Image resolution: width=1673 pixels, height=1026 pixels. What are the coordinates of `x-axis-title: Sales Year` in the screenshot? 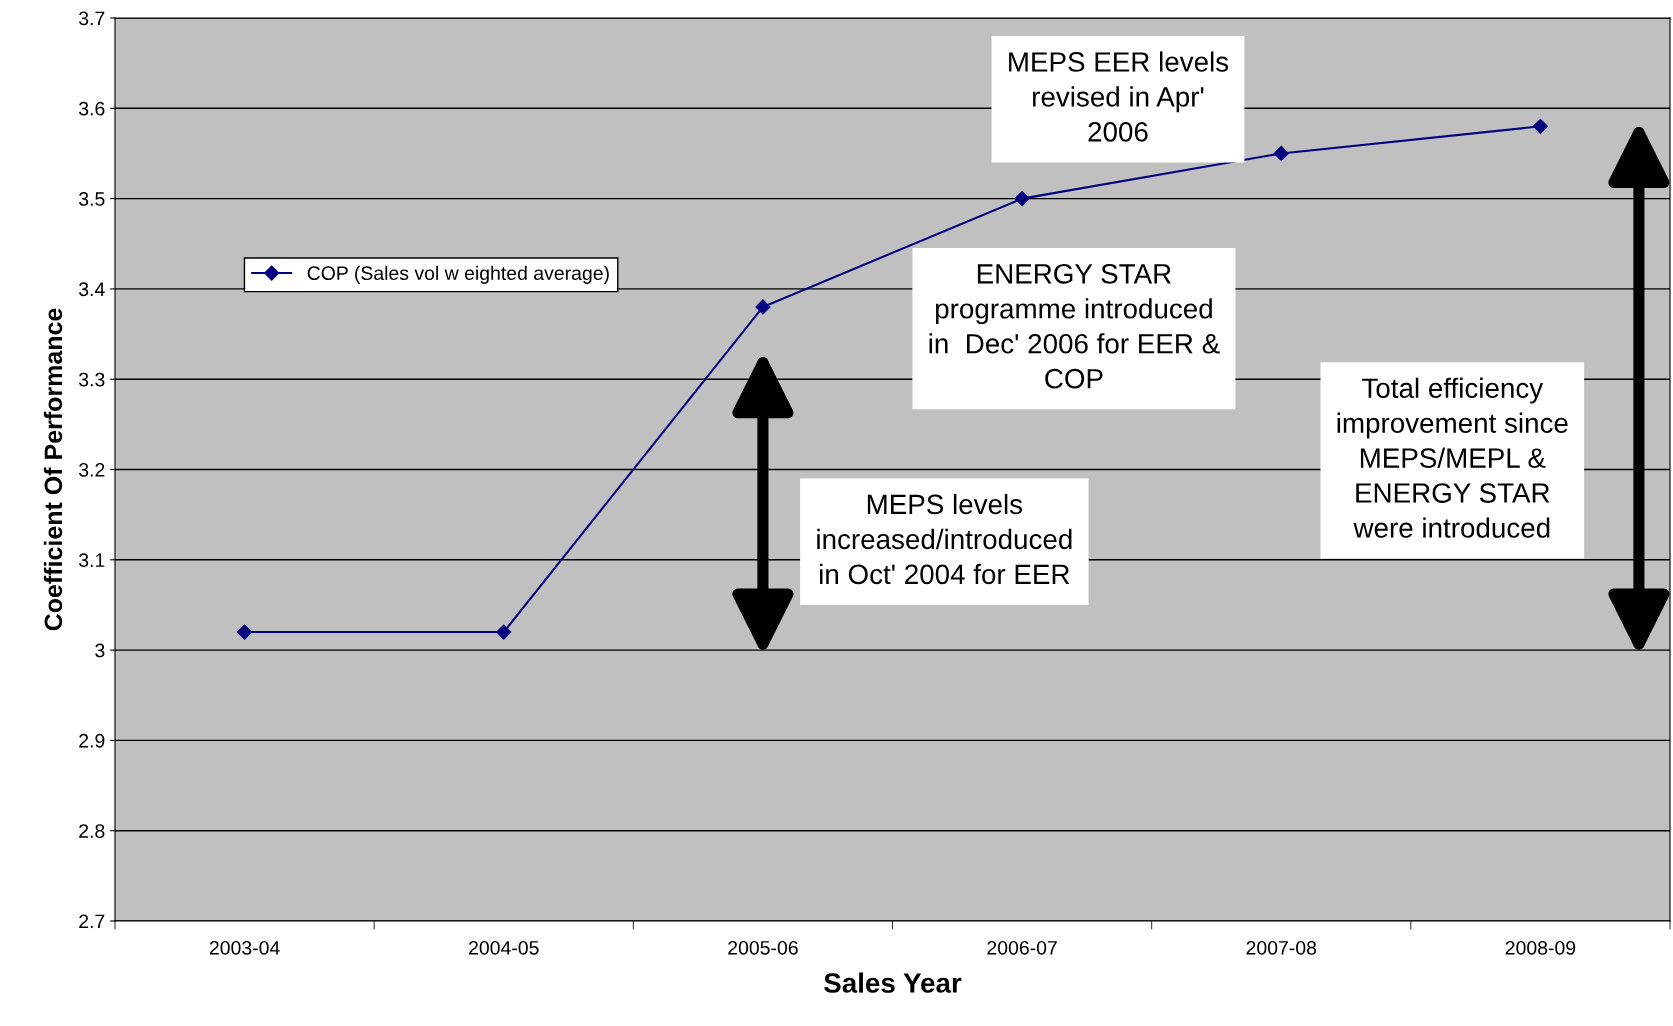 It's located at (893, 982).